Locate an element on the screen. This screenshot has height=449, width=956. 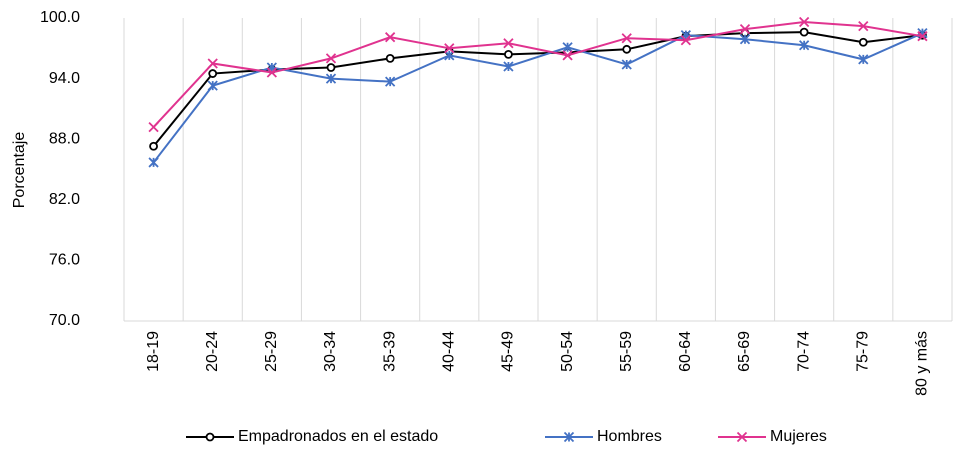
y-tick-label: 100.0 is located at coordinates (60, 17).